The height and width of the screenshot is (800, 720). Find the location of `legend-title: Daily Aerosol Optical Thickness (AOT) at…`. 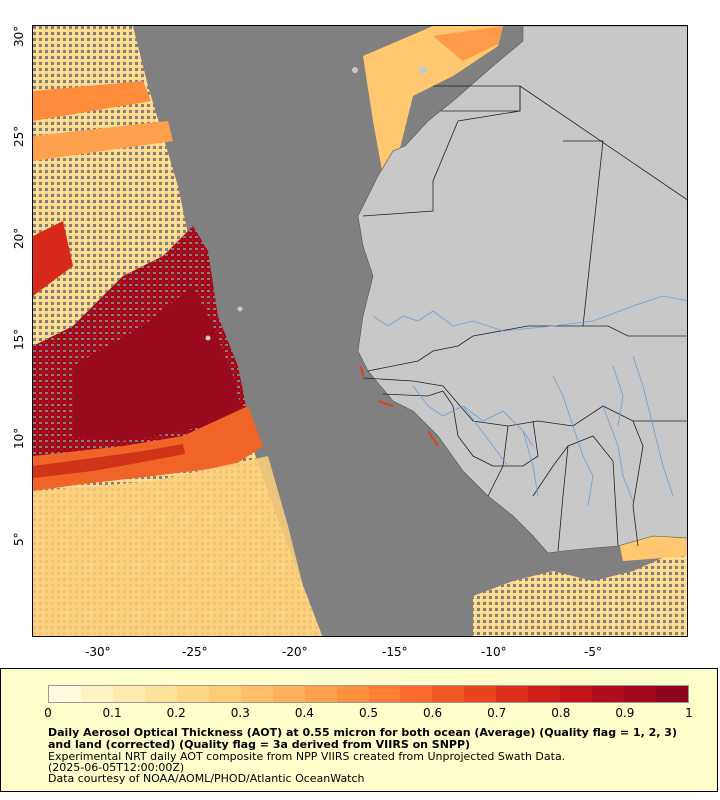

legend-title: Daily Aerosol Optical Thickness (AOT) at… is located at coordinates (362, 738).